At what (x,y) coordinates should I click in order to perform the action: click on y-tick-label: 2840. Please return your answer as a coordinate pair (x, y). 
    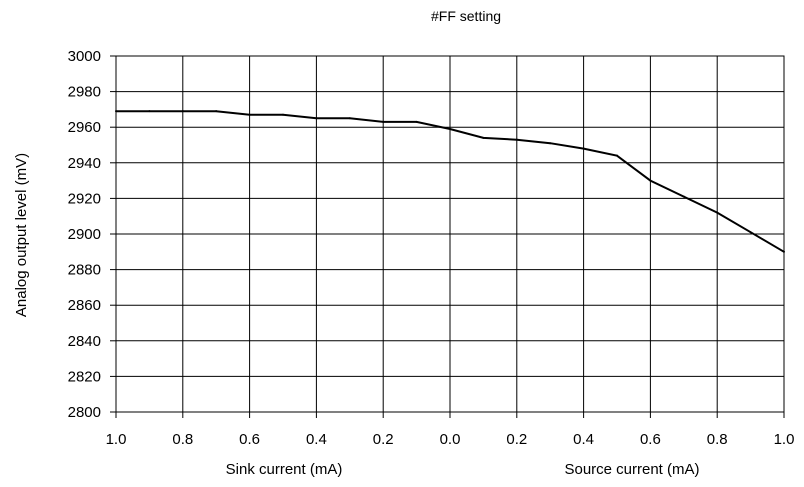
    Looking at the image, I should click on (84, 341).